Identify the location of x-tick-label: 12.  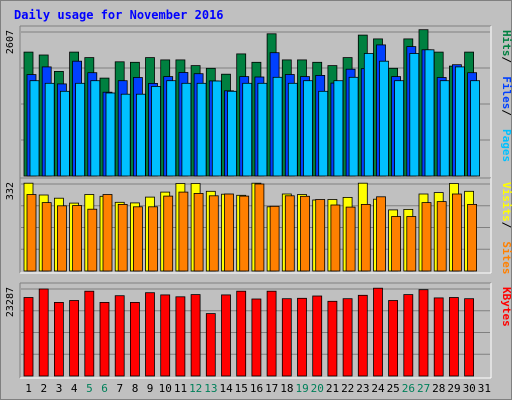
(195, 388).